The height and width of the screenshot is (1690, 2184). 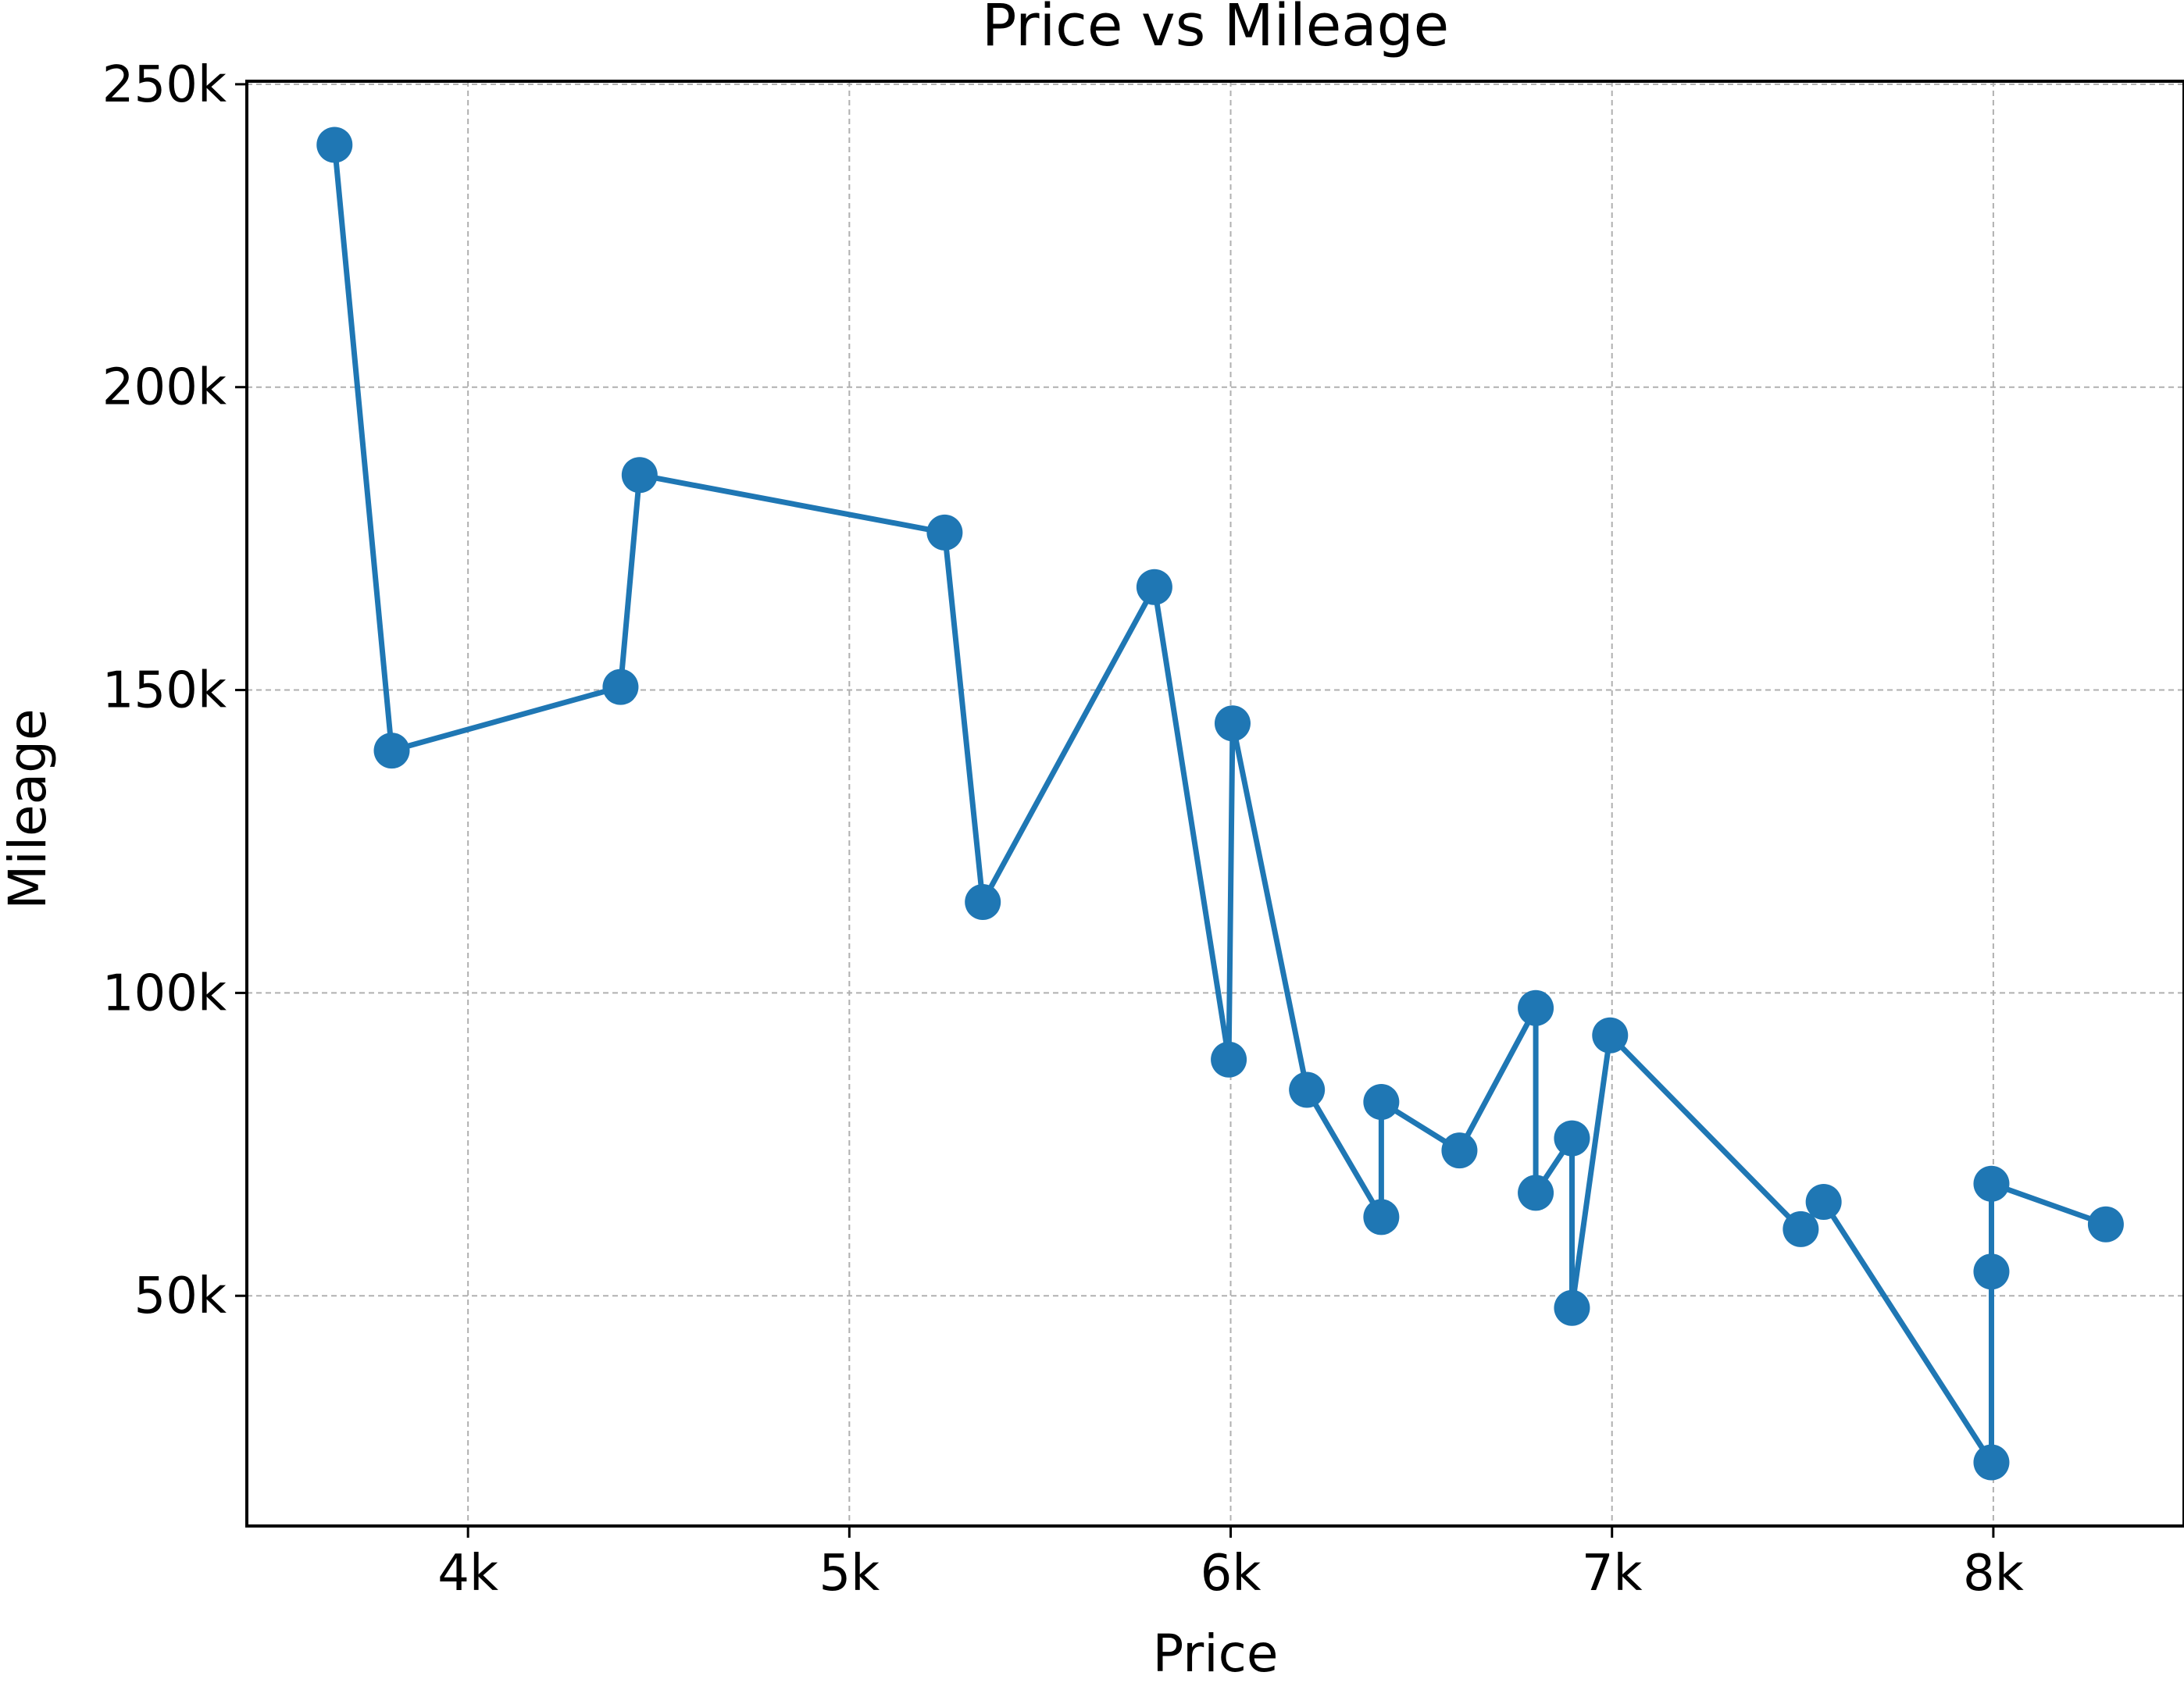 I want to click on chart-title: Price vs Mileage, so click(x=1215, y=29).